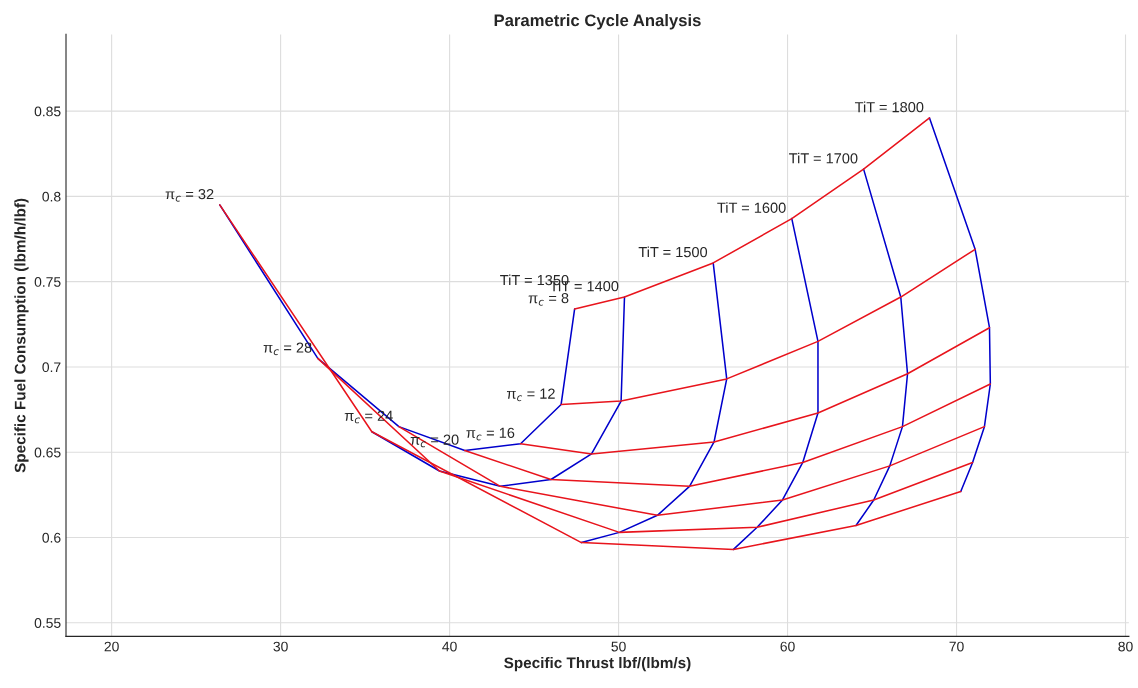  Describe the element at coordinates (51, 196) in the screenshot. I see `y-tick-label: 0.8` at that location.